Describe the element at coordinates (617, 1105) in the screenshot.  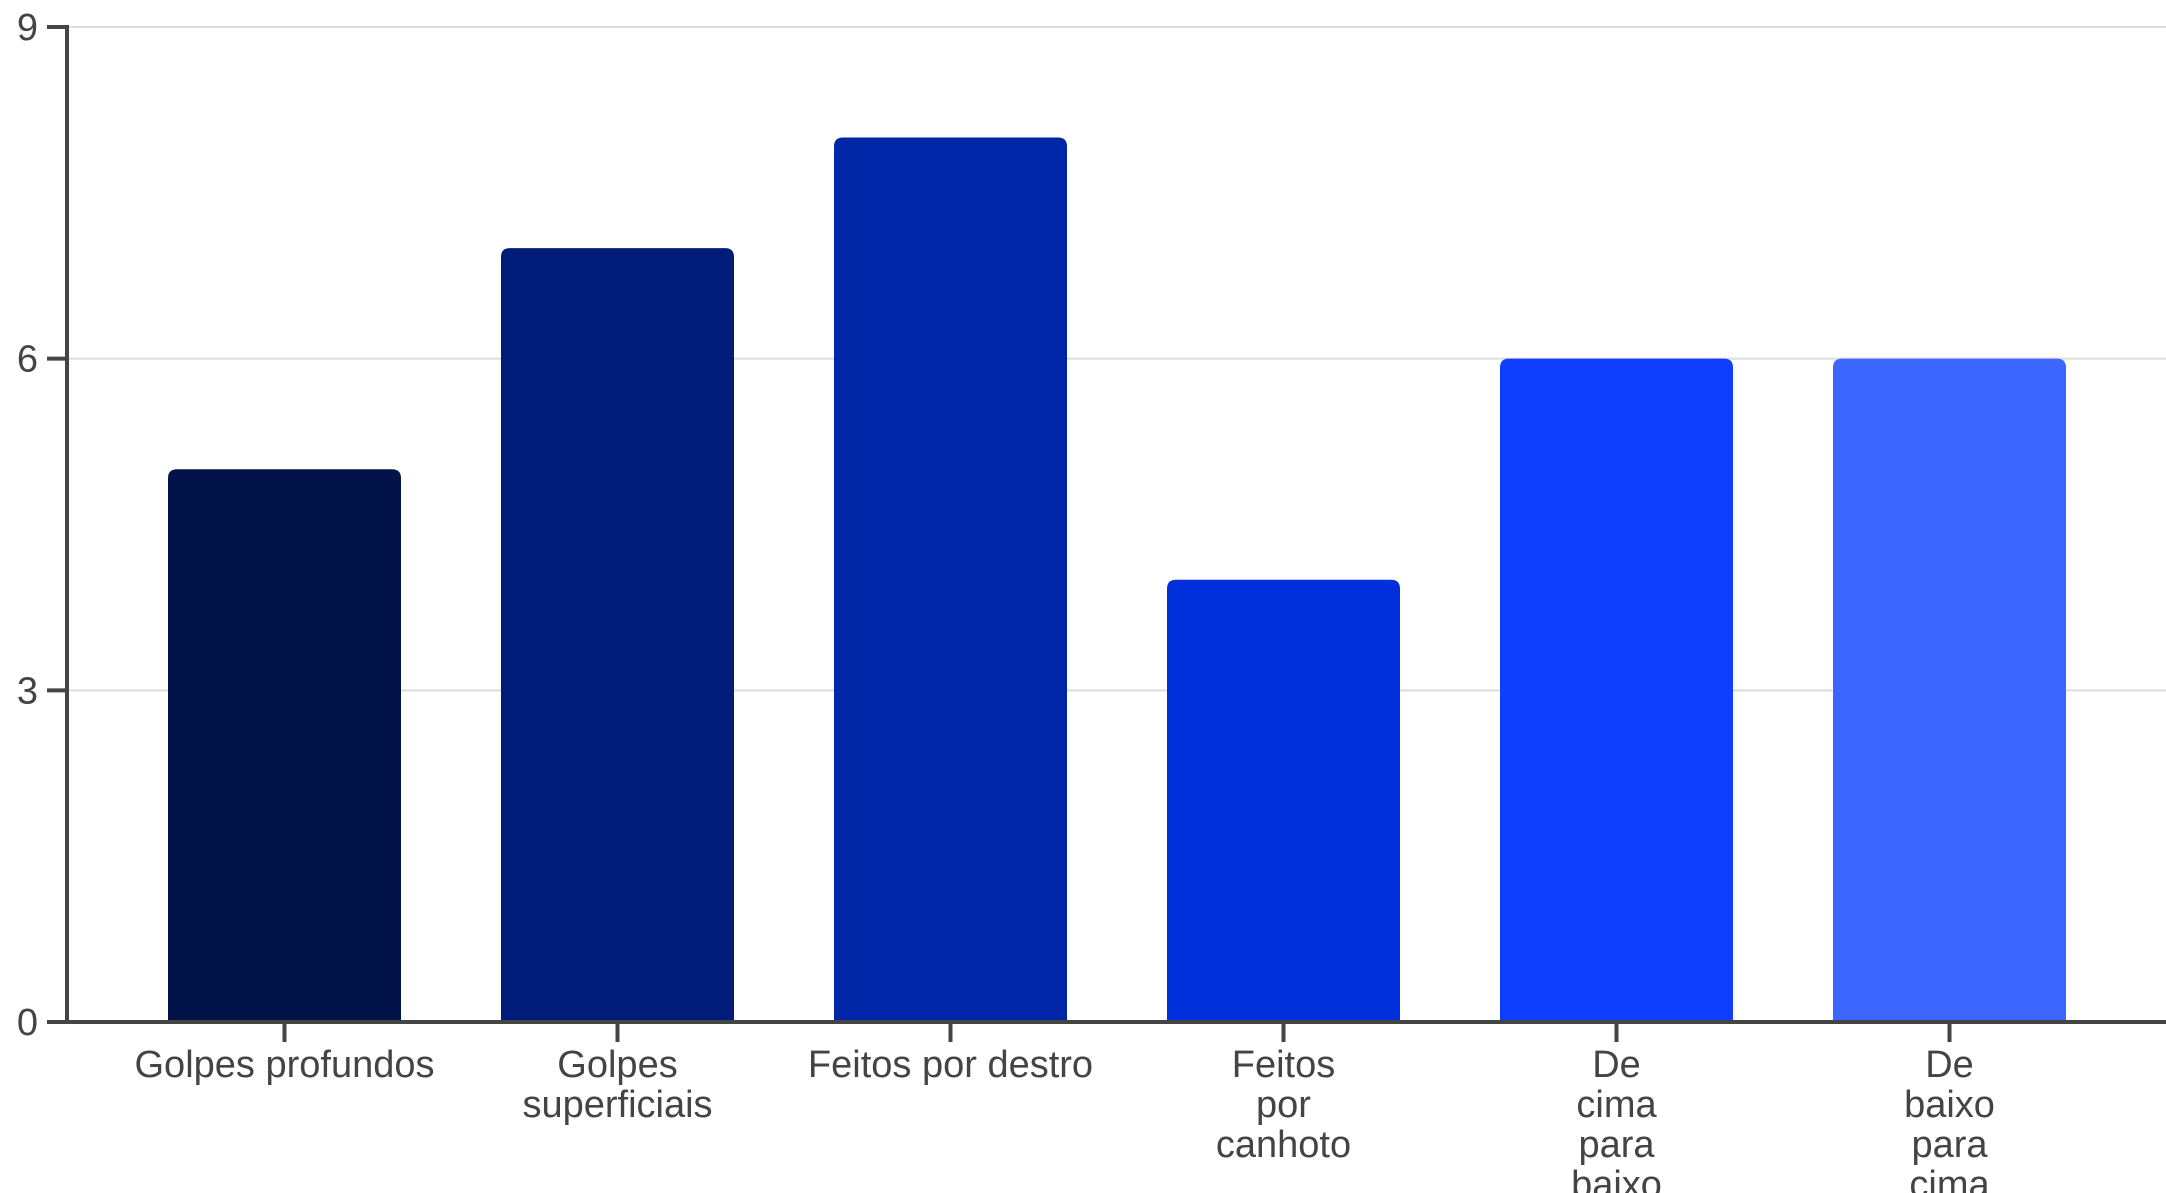
I see `x-tick-label-line: superficiais` at that location.